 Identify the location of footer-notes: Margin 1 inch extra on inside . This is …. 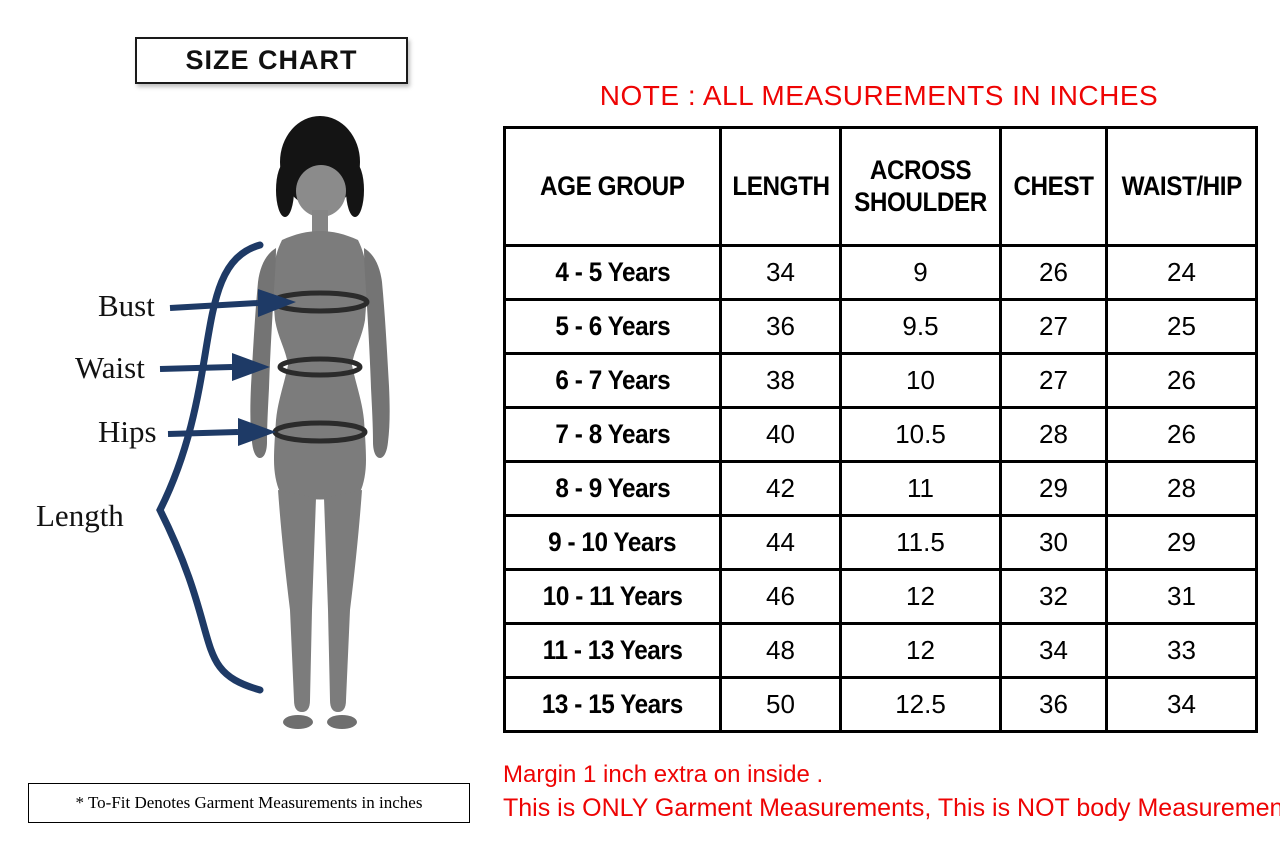
(891, 791).